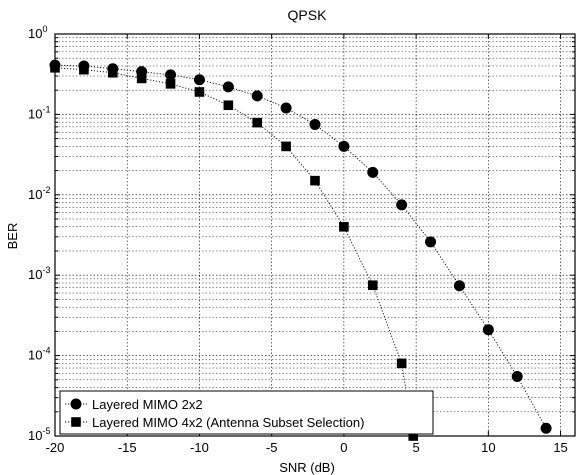 The width and height of the screenshot is (578, 475). Describe the element at coordinates (39, 273) in the screenshot. I see `y-tick-label: 10⁻³` at that location.